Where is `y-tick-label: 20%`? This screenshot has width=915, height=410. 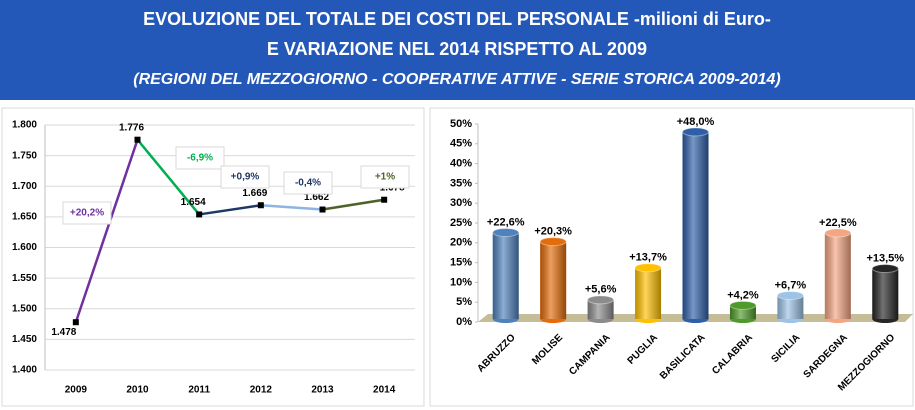
y-tick-label: 20% is located at coordinates (461, 243).